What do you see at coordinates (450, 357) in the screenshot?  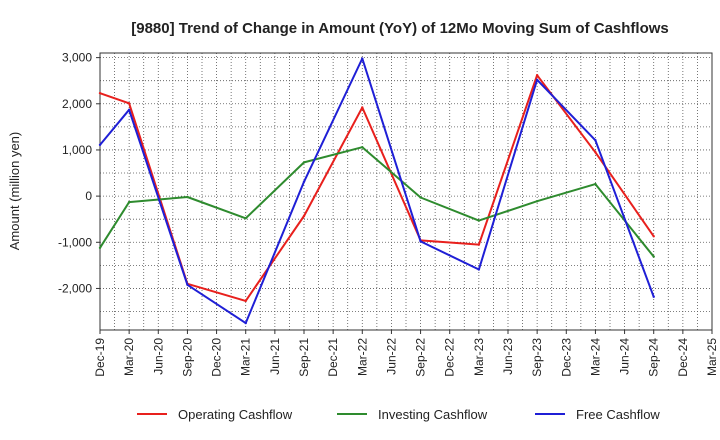 I see `x-tick-label: Dec-22` at bounding box center [450, 357].